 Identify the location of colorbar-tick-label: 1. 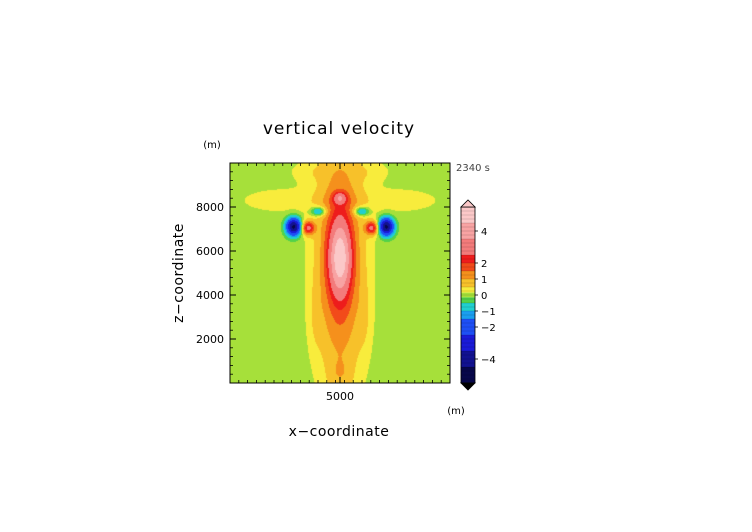
(484, 280).